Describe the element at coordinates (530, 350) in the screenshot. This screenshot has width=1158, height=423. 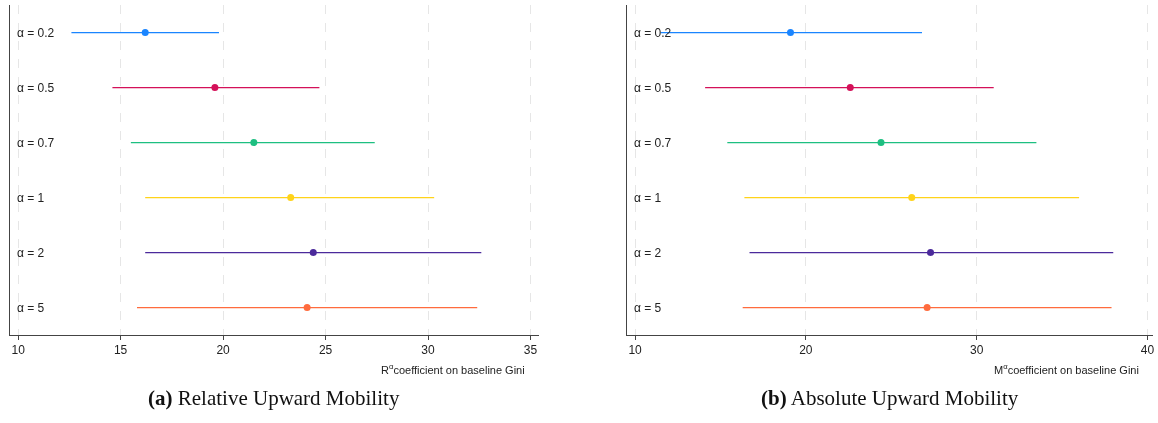
I see `x-tick-label: 35` at that location.